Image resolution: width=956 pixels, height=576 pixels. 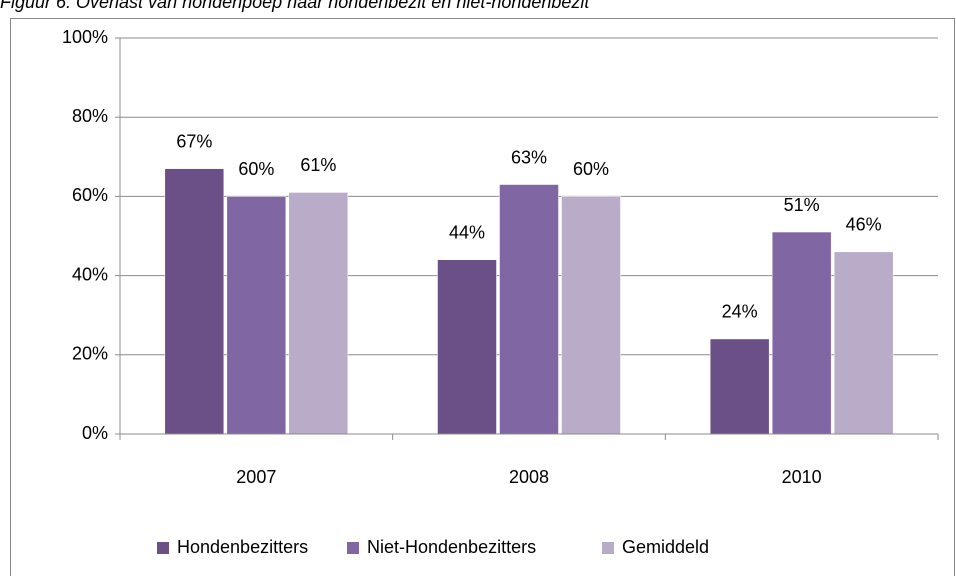 What do you see at coordinates (95, 433) in the screenshot?
I see `y-tick-label: 0%` at bounding box center [95, 433].